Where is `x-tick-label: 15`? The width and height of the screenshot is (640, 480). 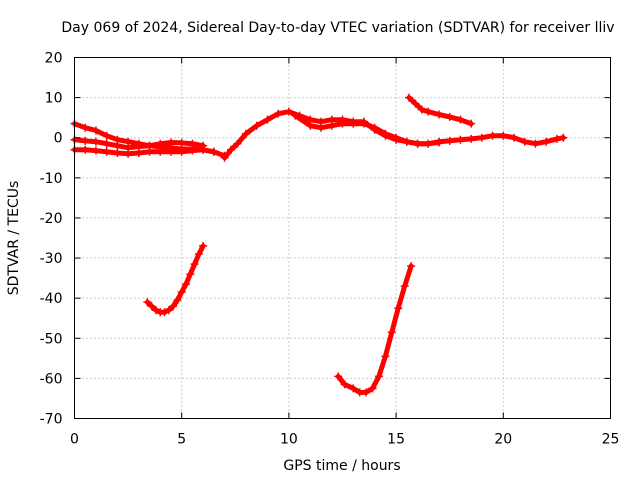
x-tick-label: 15 is located at coordinates (396, 440).